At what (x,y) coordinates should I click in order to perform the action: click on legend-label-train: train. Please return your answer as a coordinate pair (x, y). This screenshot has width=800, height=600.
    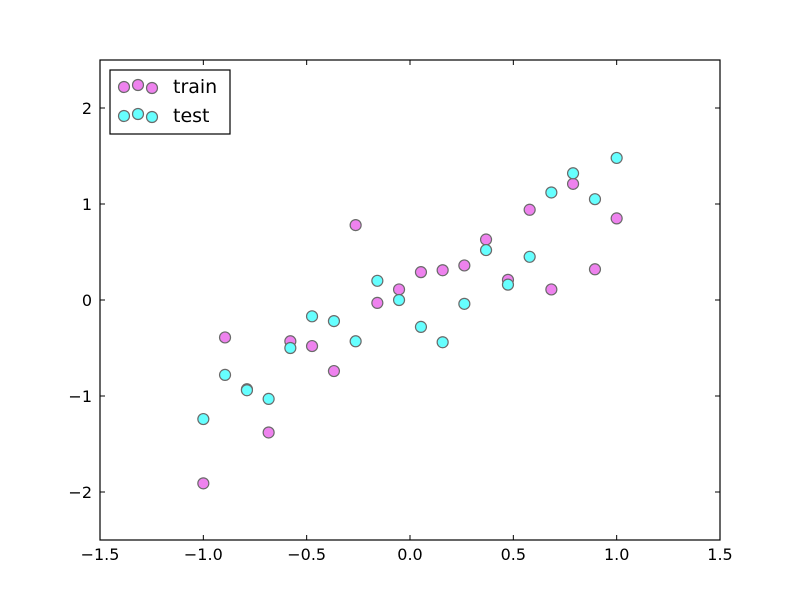
    Looking at the image, I should click on (195, 87).